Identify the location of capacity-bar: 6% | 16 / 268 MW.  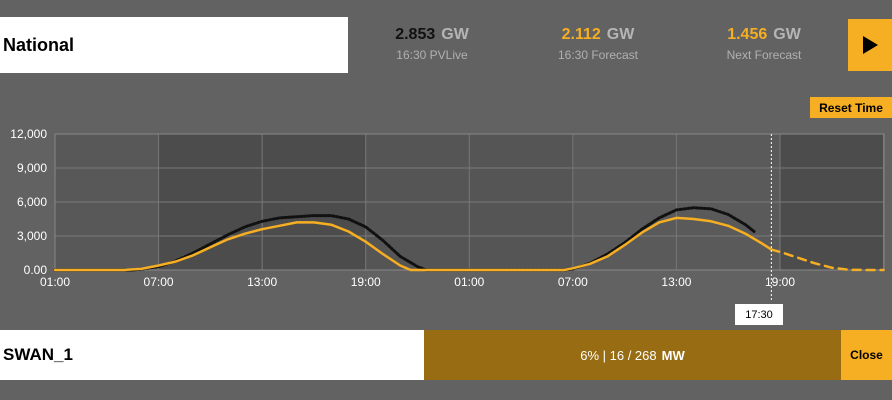
(632, 355).